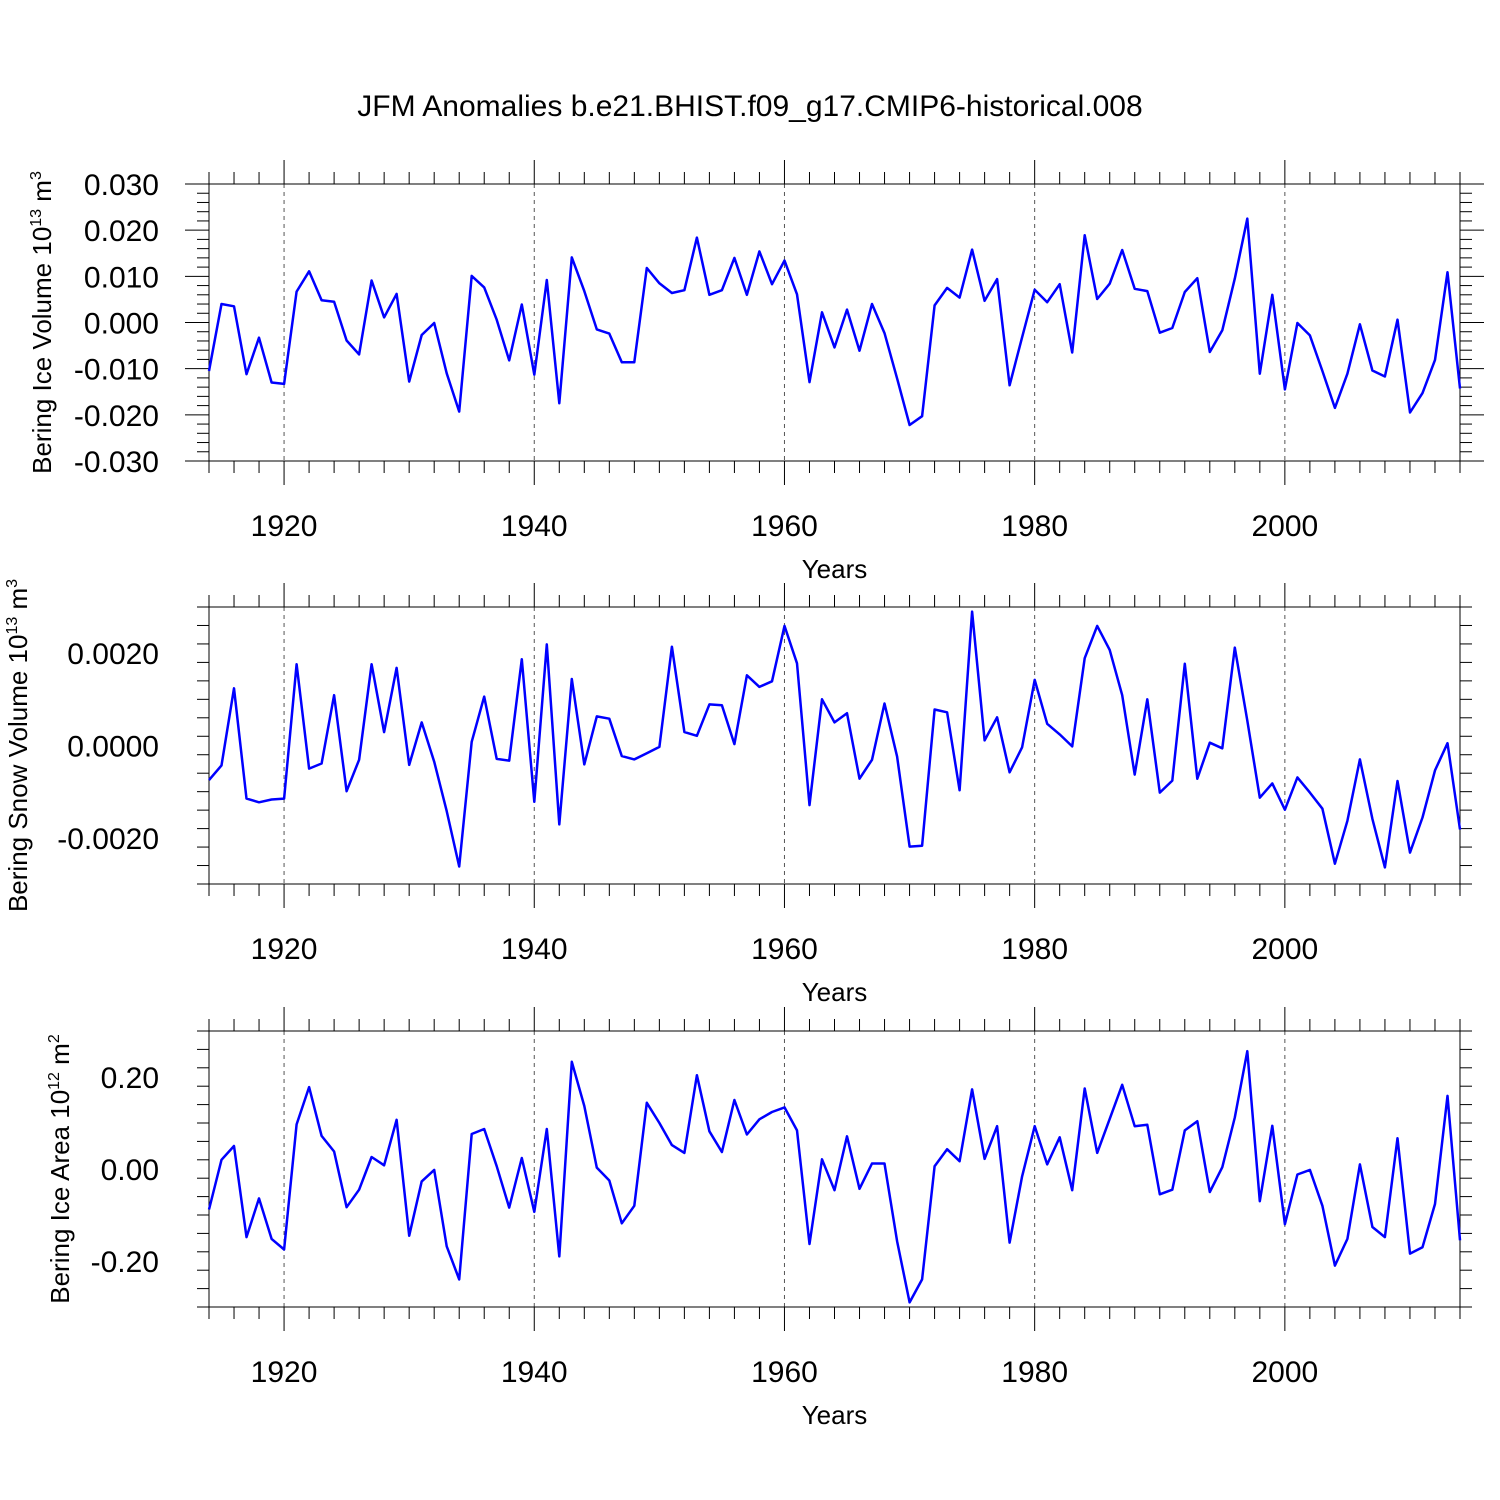  I want to click on y-axis-title: Bering Snow Volume 1013 m3, so click(18, 745).